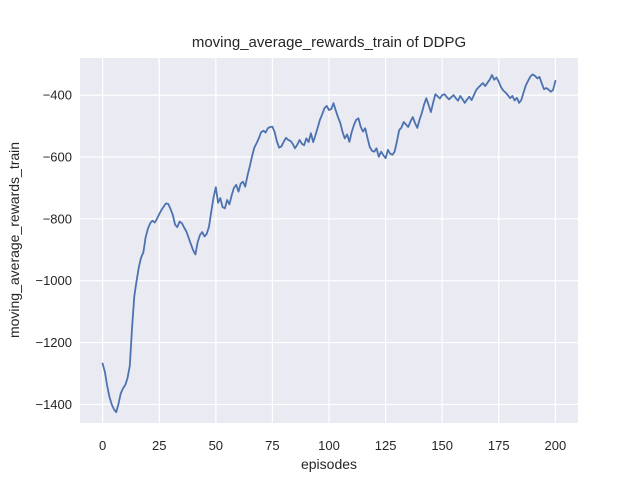 Image resolution: width=640 pixels, height=480 pixels. I want to click on x-tick-label: 75, so click(272, 445).